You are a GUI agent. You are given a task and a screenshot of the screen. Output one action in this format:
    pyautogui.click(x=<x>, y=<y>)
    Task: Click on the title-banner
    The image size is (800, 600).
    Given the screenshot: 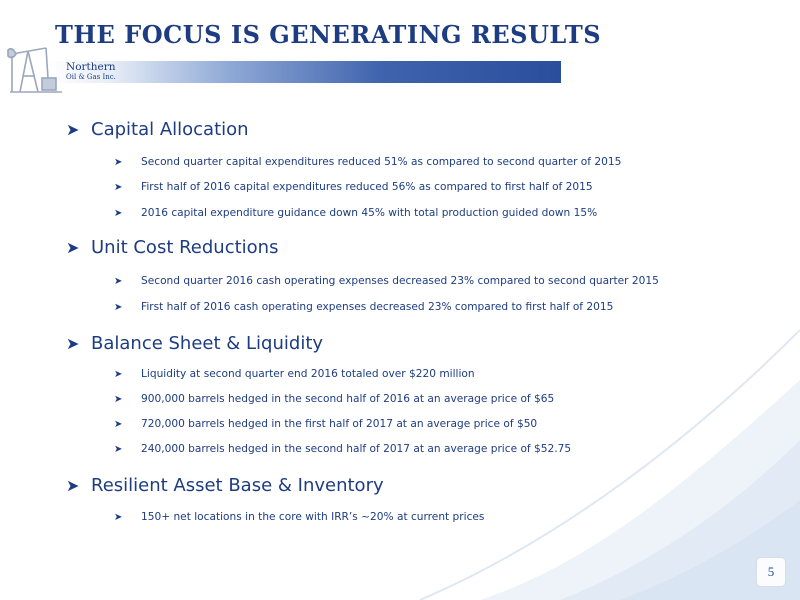 What is the action you would take?
    pyautogui.click(x=305, y=72)
    